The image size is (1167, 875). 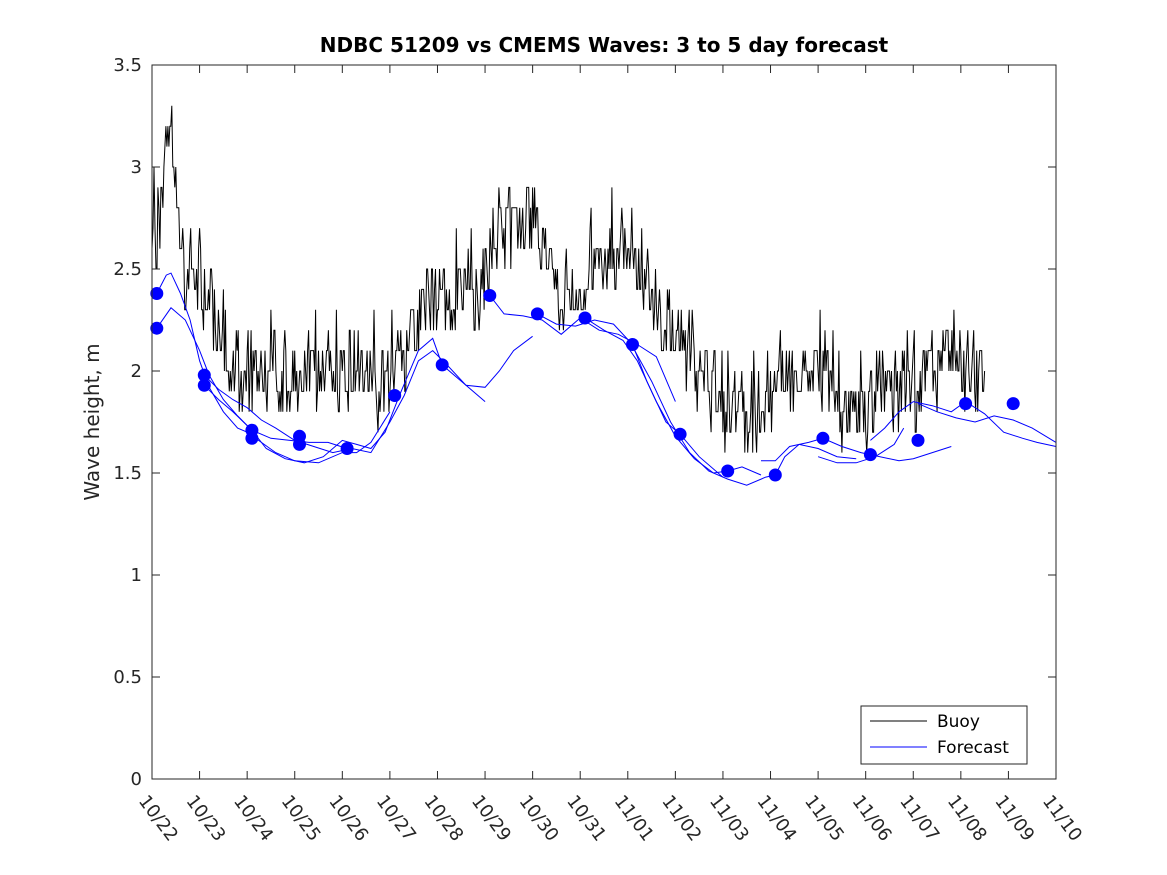 I want to click on legend-forecast-label: Forecast, so click(x=973, y=748).